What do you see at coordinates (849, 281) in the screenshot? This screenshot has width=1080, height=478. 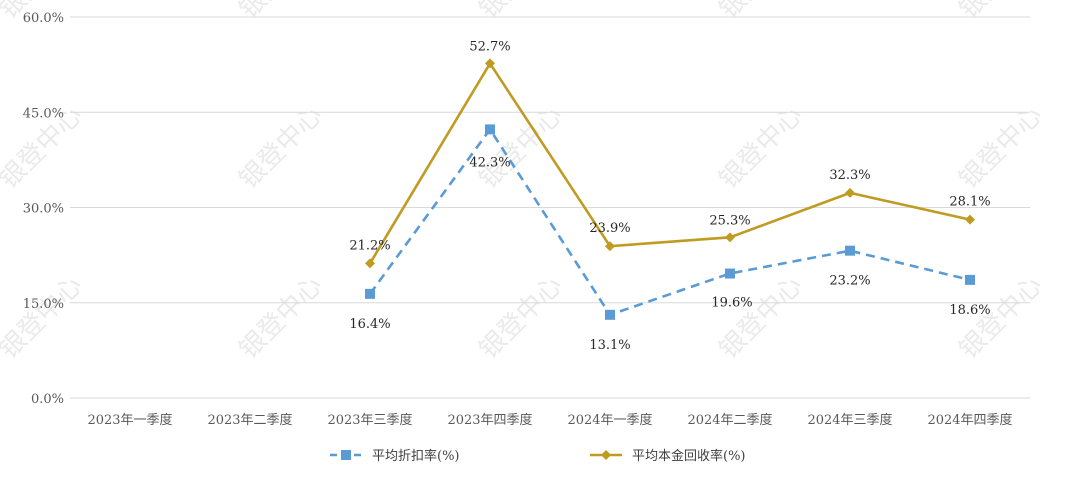 I see `data-label: 23.2%` at bounding box center [849, 281].